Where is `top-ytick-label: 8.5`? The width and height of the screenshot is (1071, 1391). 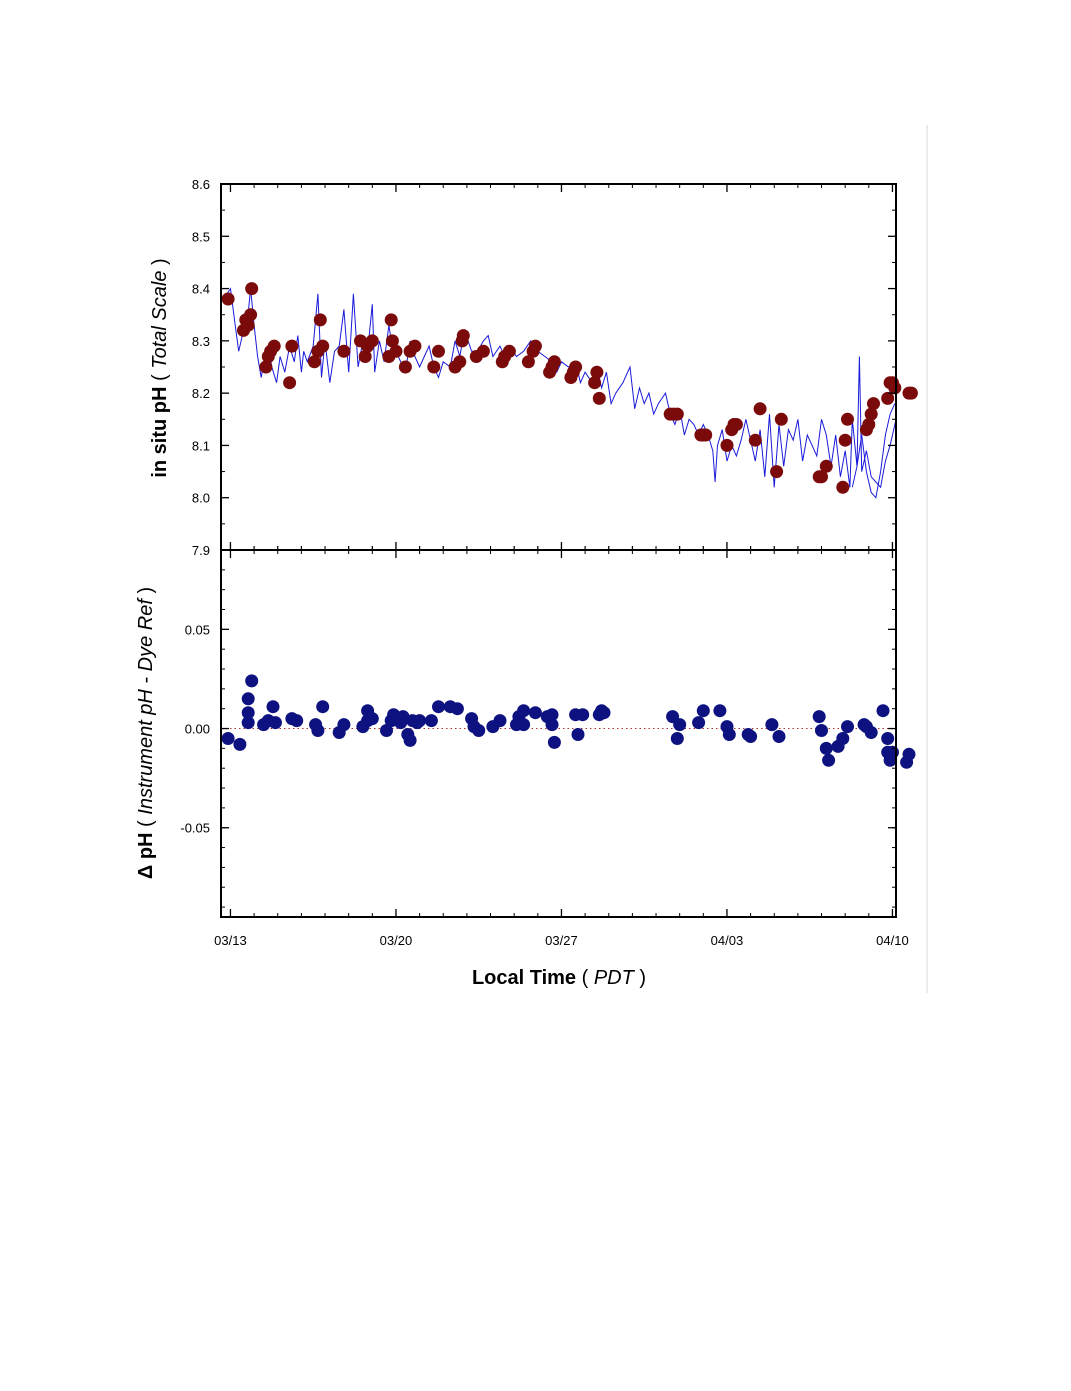 top-ytick-label: 8.5 is located at coordinates (201, 236).